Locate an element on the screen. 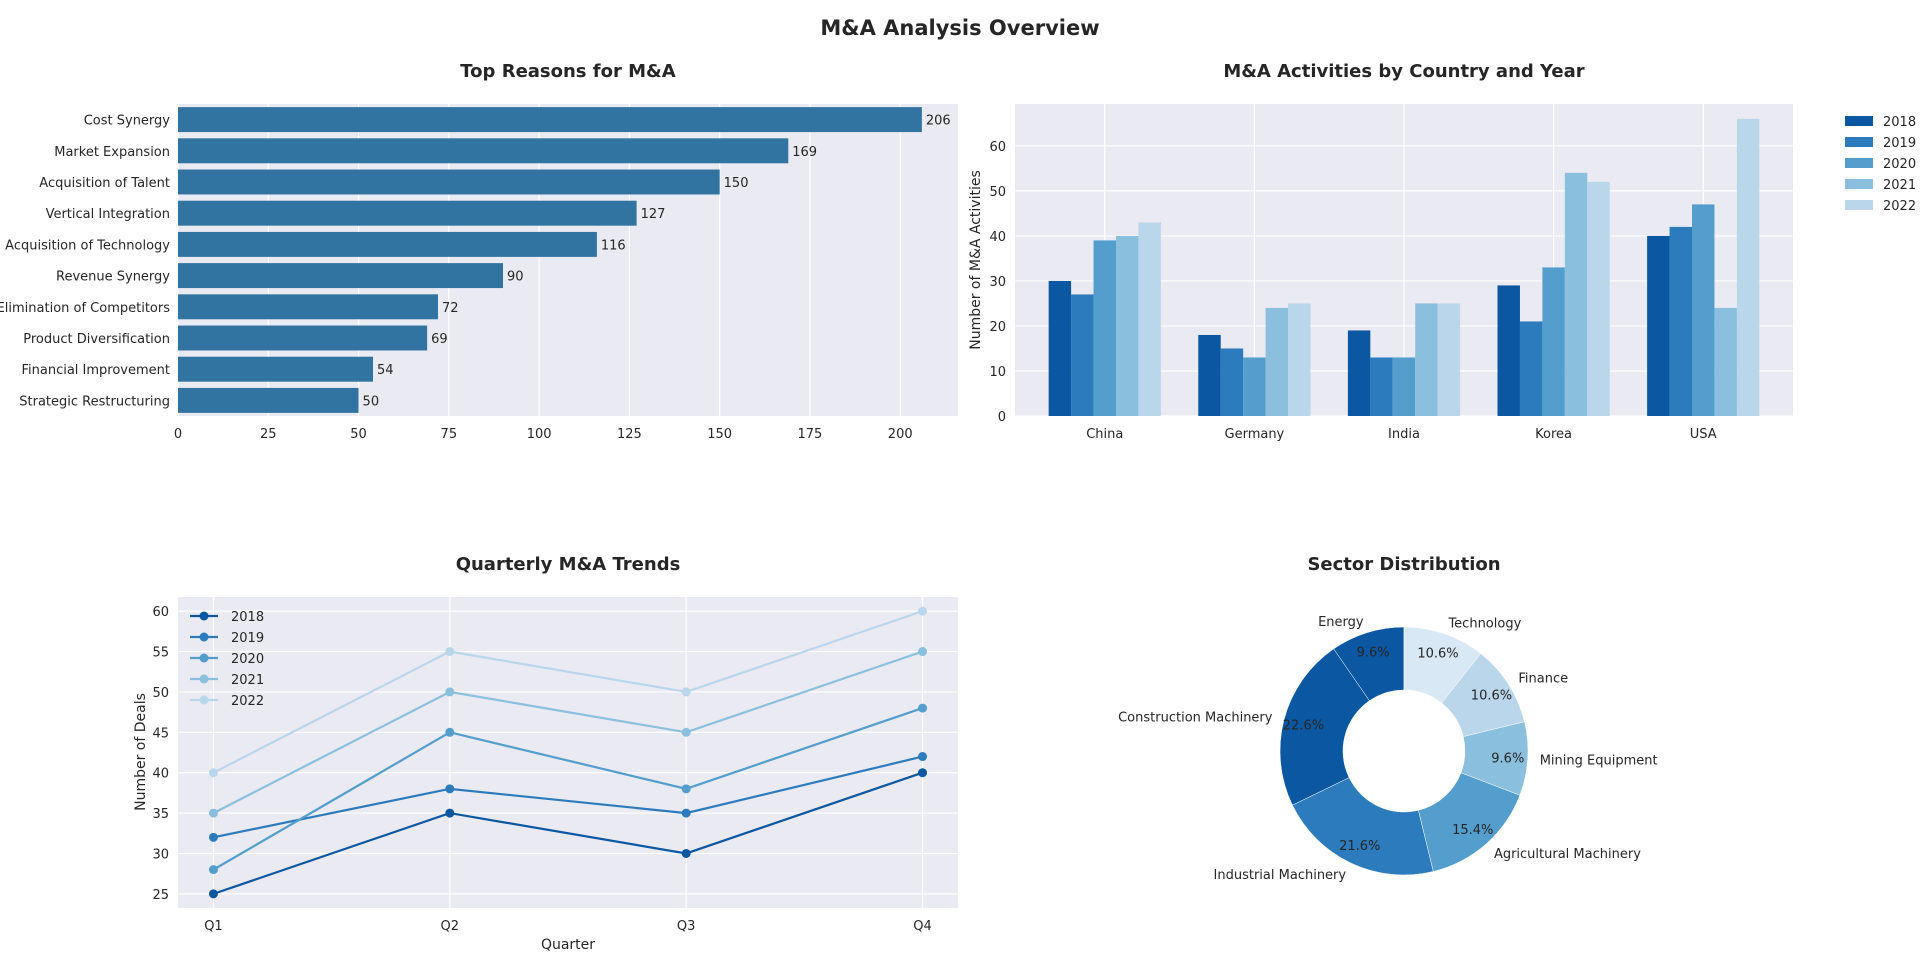  data-label-product-diversification: 69 is located at coordinates (439, 339).